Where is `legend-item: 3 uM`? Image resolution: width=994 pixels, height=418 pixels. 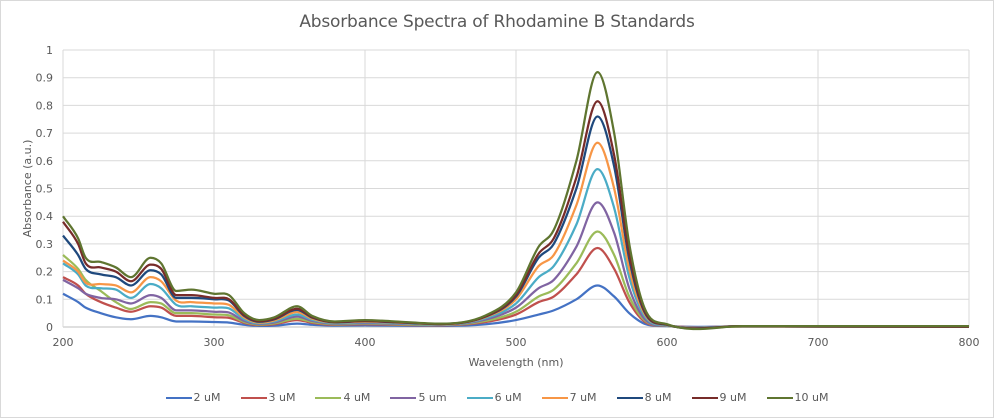
legend-item: 3 uM is located at coordinates (268, 397).